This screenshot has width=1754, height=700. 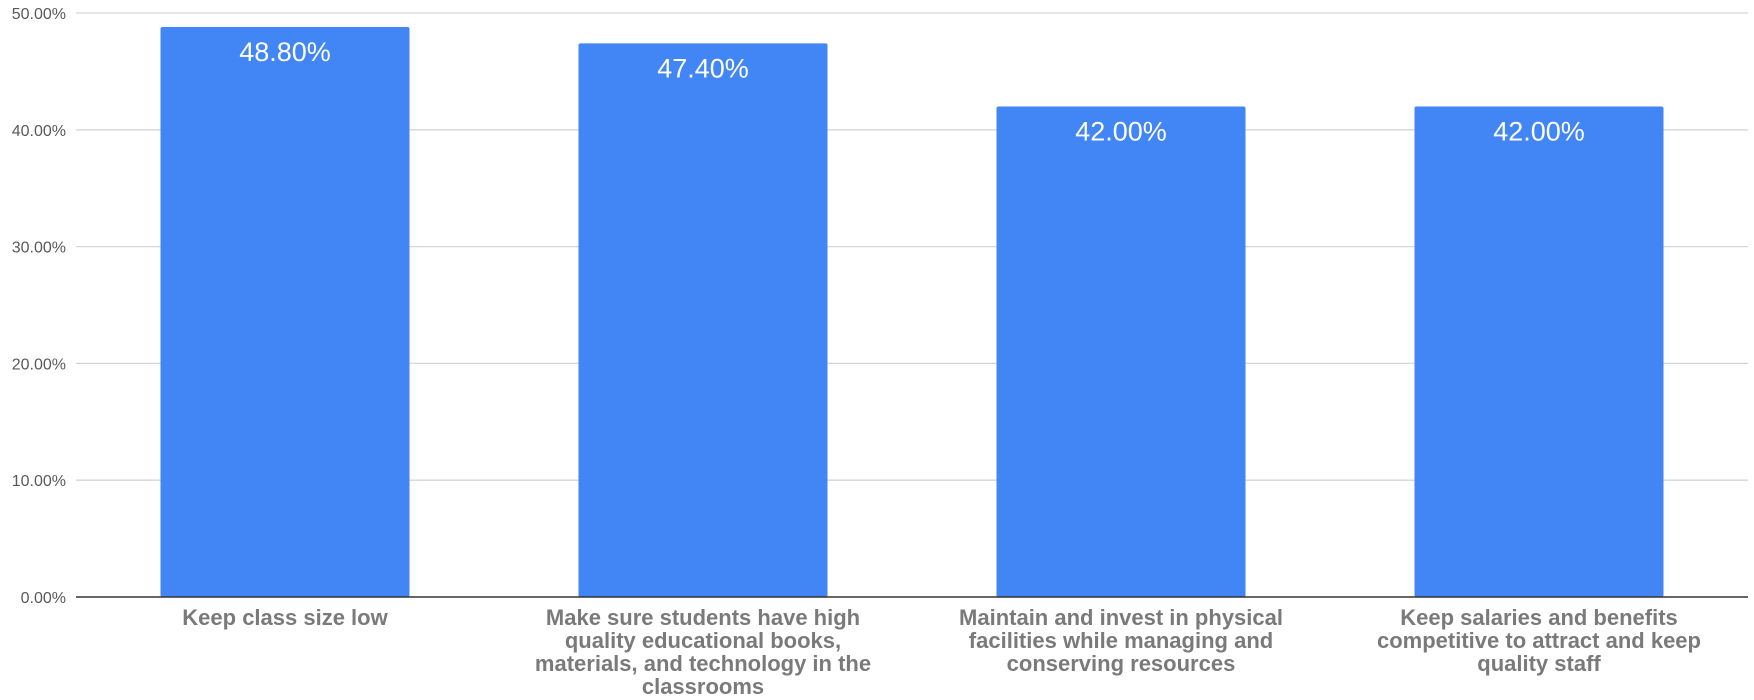 I want to click on data-label: 48.80%, so click(x=285, y=52).